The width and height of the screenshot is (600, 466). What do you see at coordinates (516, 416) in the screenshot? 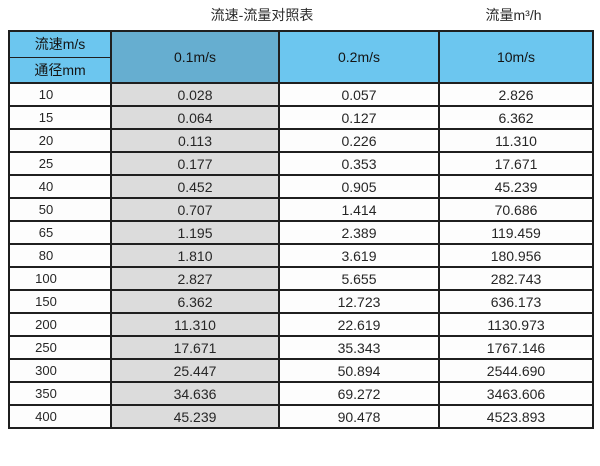
I see `flow-value-cell-10ms: 4523.893` at bounding box center [516, 416].